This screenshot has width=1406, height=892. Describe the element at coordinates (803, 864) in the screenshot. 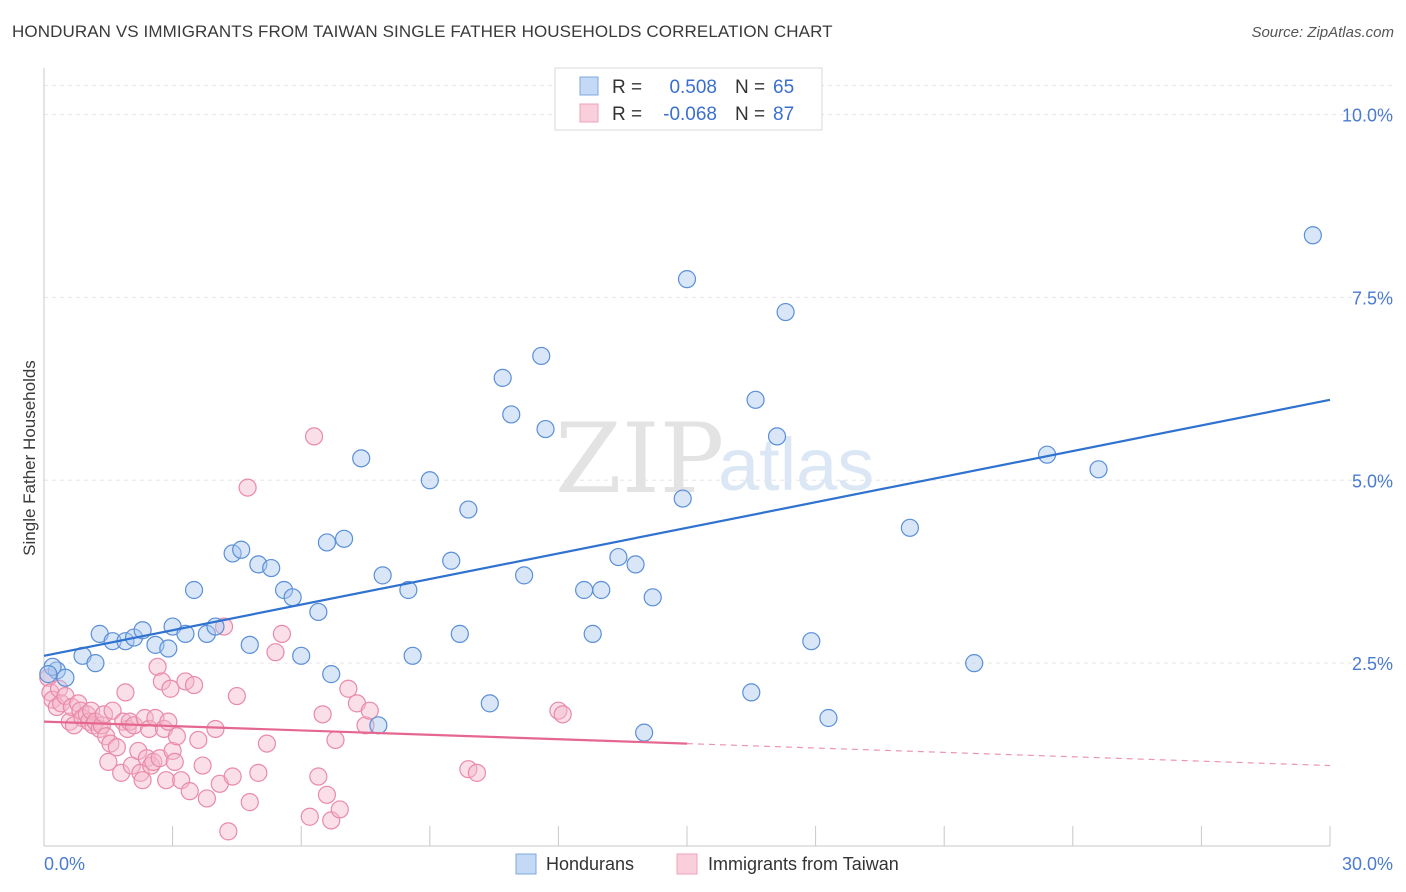

I see `bottom-legend-label-taiwan: Immigrants from Taiwan` at that location.